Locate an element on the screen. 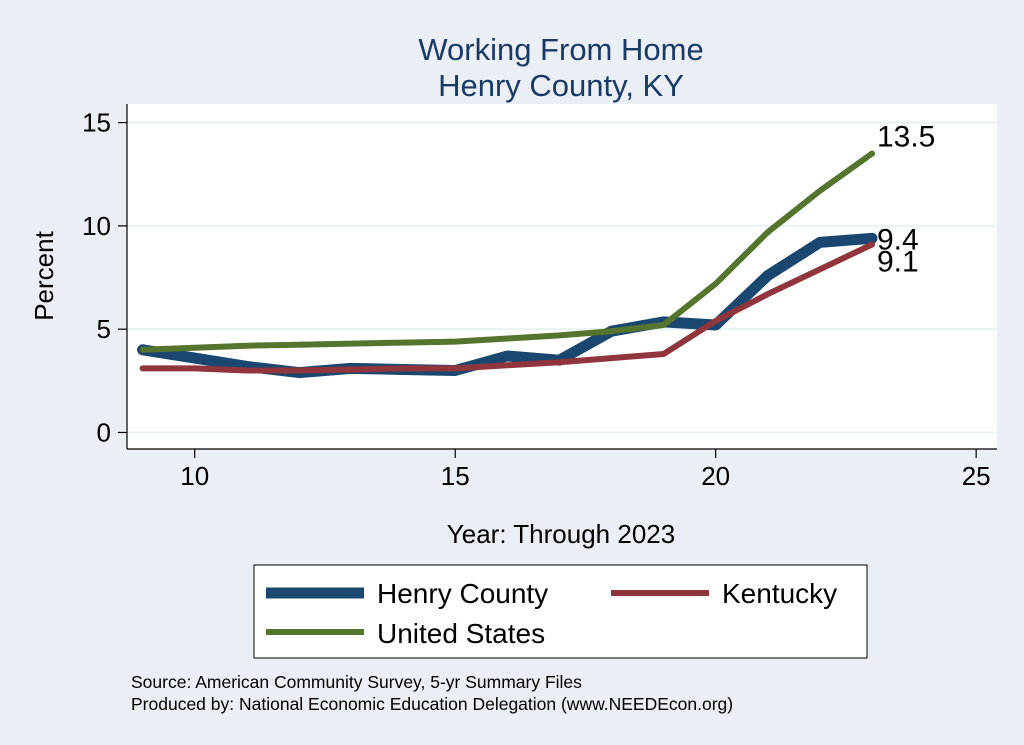  y-tick-label: 10 is located at coordinates (96, 226).